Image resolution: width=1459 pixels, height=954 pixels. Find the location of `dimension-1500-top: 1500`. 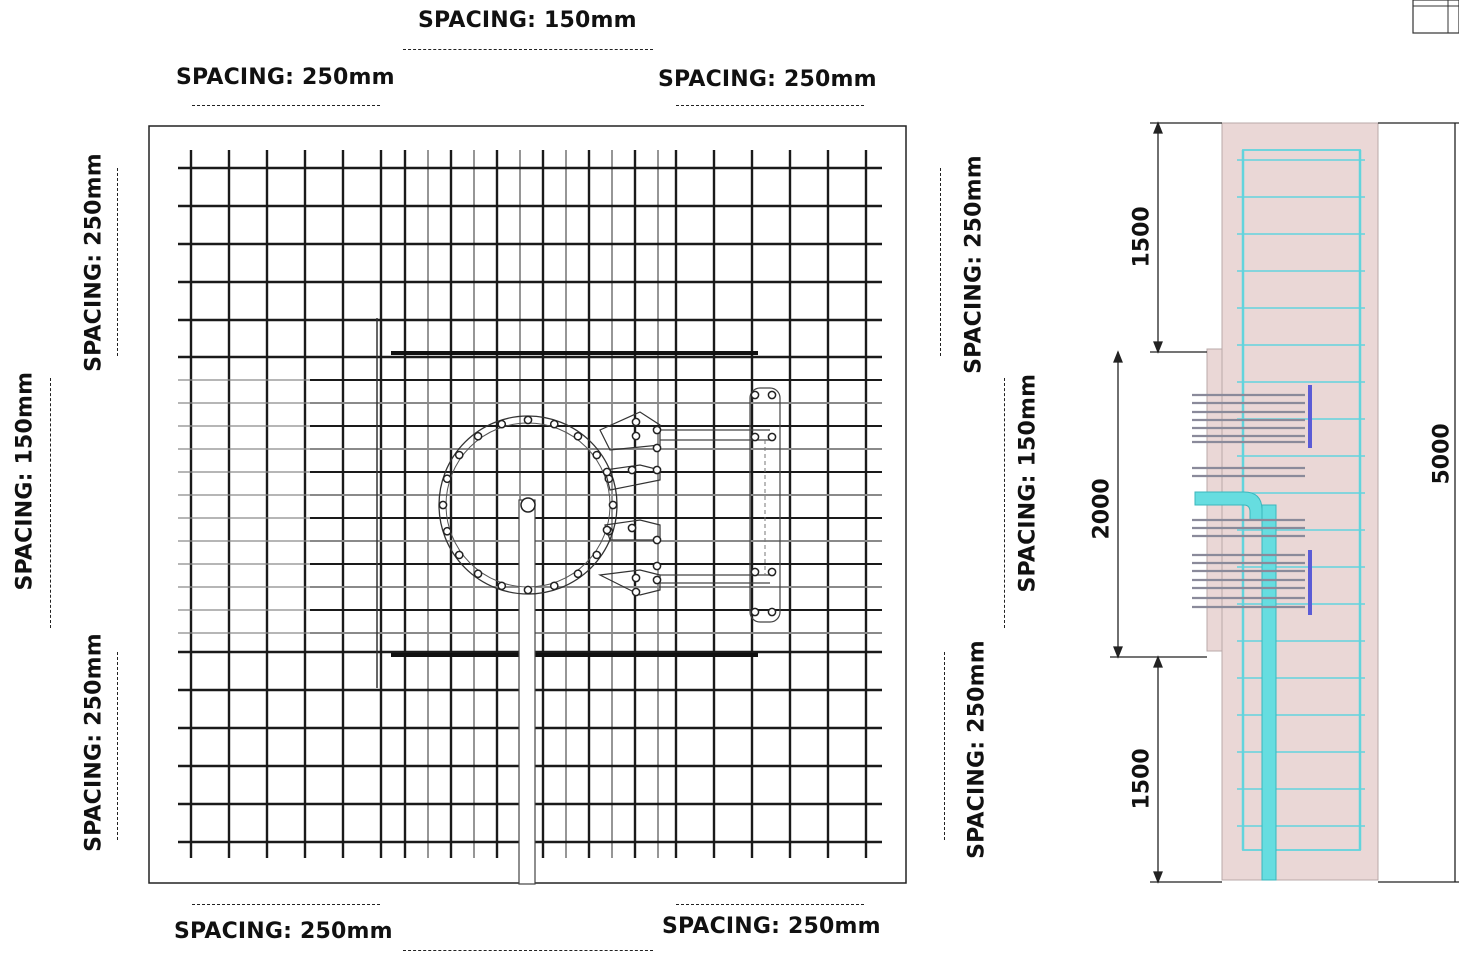

dimension-1500-top: 1500 is located at coordinates (1142, 237).